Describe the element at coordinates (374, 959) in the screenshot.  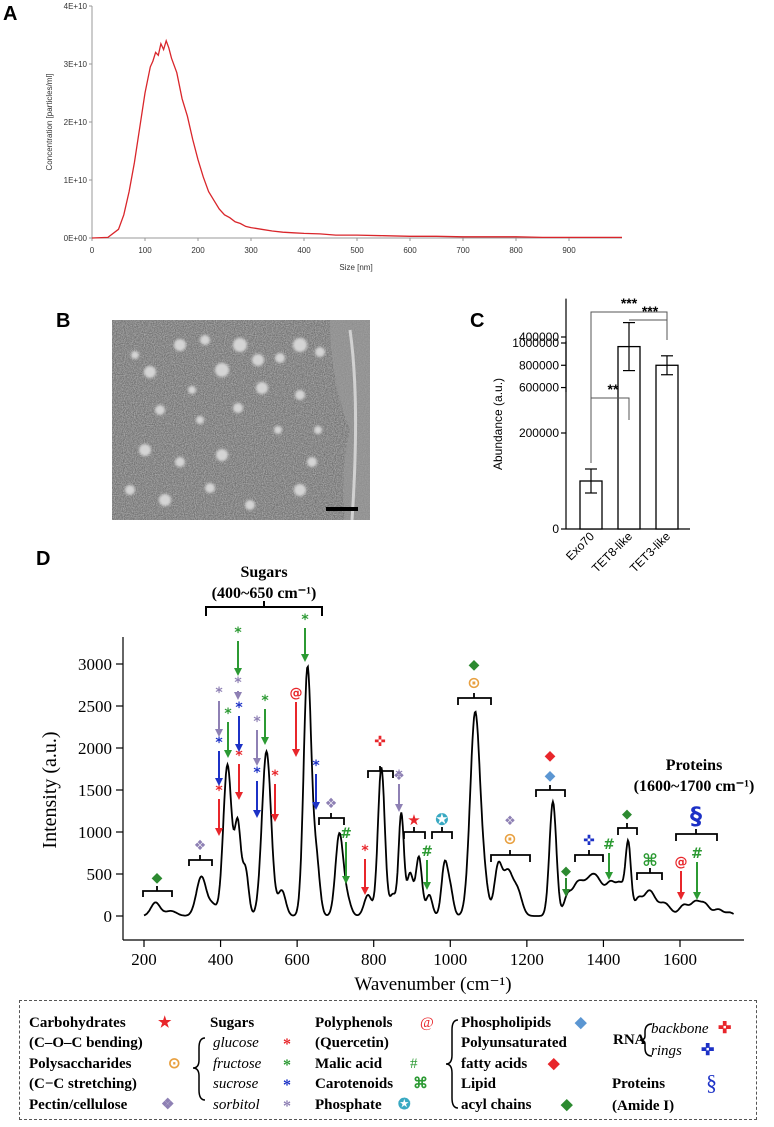
I see `panel-d-x-tick-label: 800` at that location.